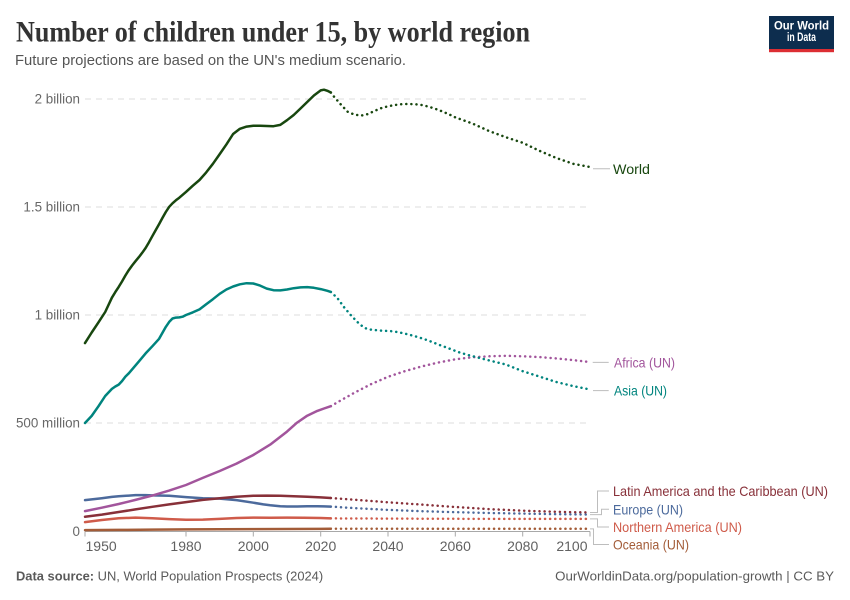 The image size is (850, 600). Describe the element at coordinates (640, 391) in the screenshot. I see `svg-text: Asia (UN)` at that location.